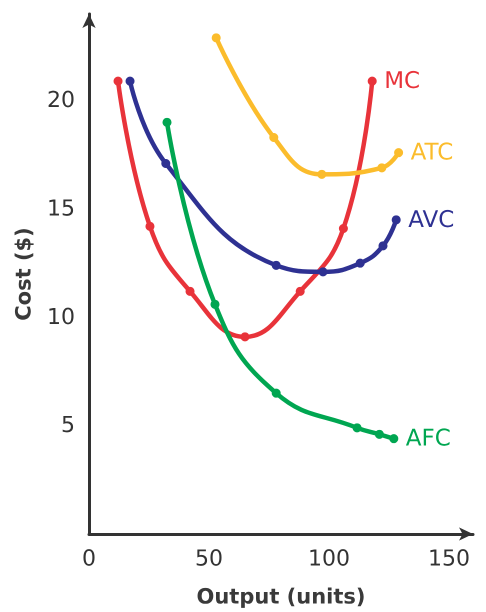 This screenshot has width=486, height=612. Describe the element at coordinates (431, 219) in the screenshot. I see `series-label: AVC` at that location.